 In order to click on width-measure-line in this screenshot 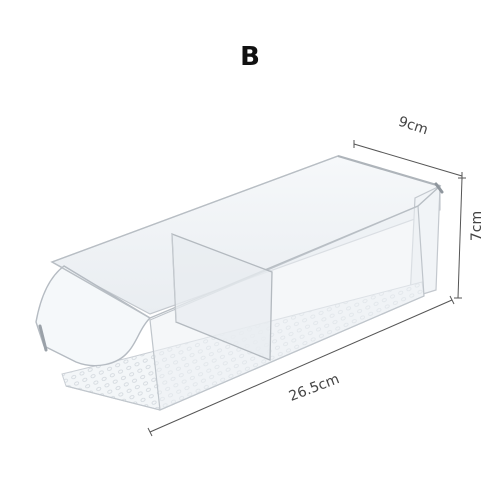, I will do `click(408, 160)`.